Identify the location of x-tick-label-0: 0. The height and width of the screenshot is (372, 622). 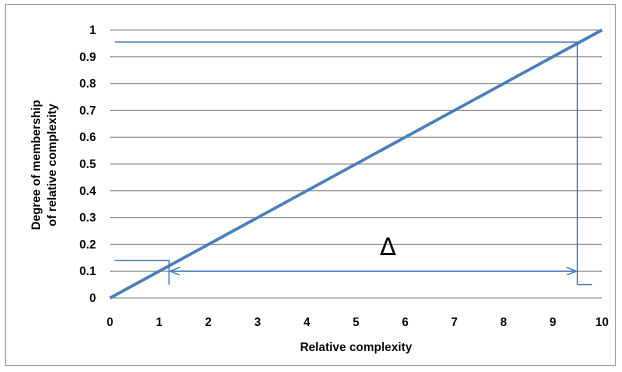
(110, 322).